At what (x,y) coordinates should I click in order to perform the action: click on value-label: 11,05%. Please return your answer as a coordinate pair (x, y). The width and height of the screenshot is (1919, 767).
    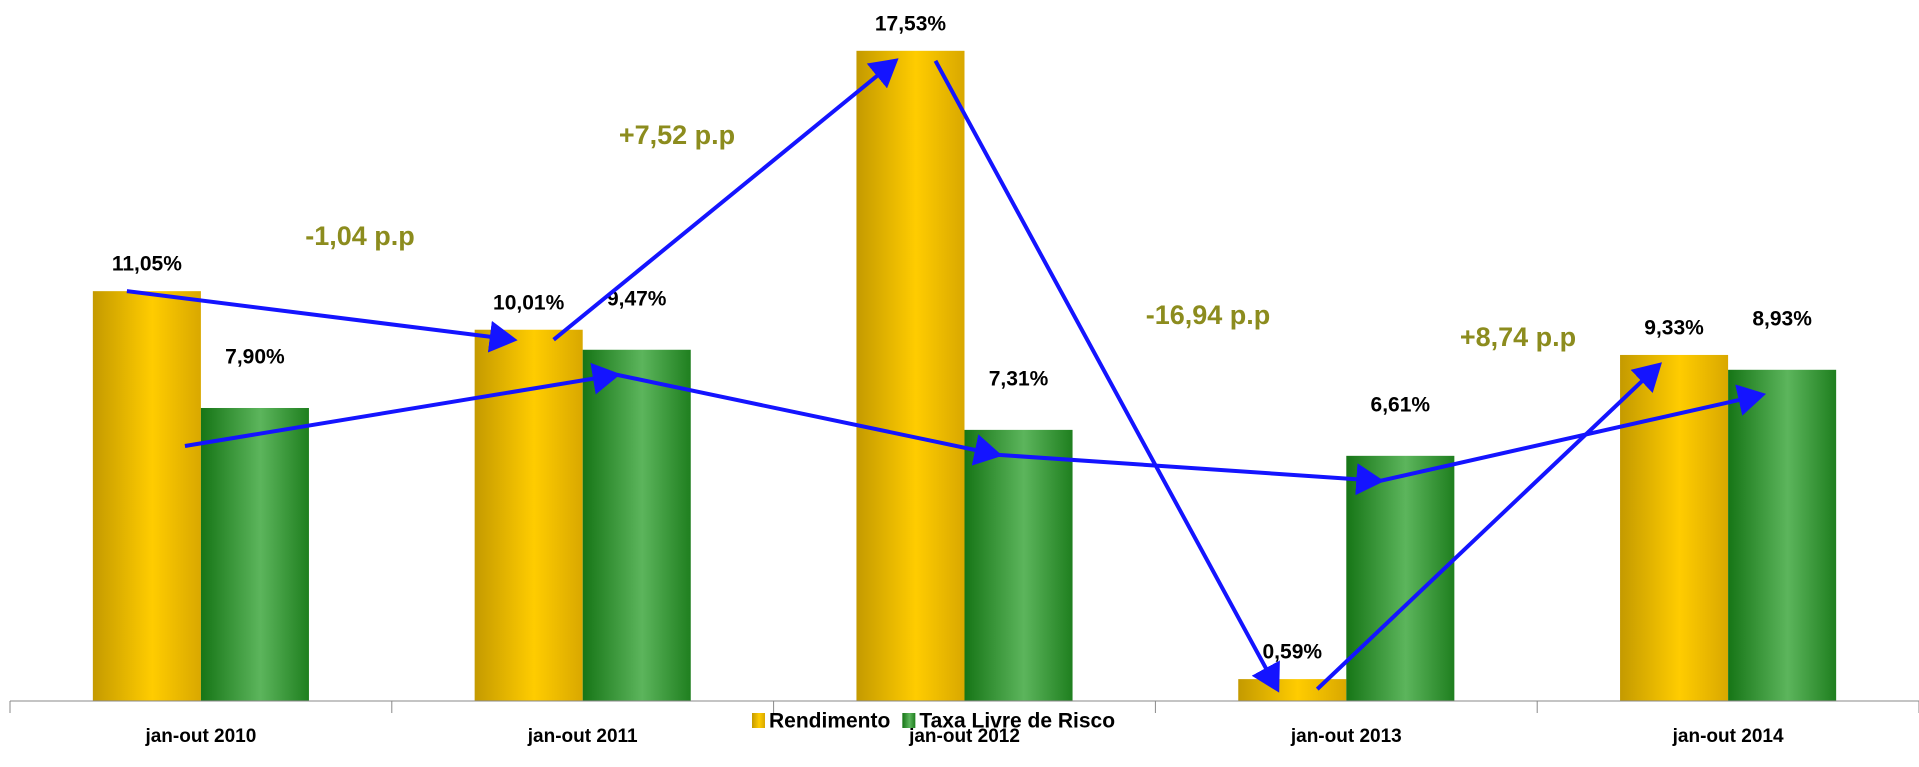
    Looking at the image, I should click on (147, 264).